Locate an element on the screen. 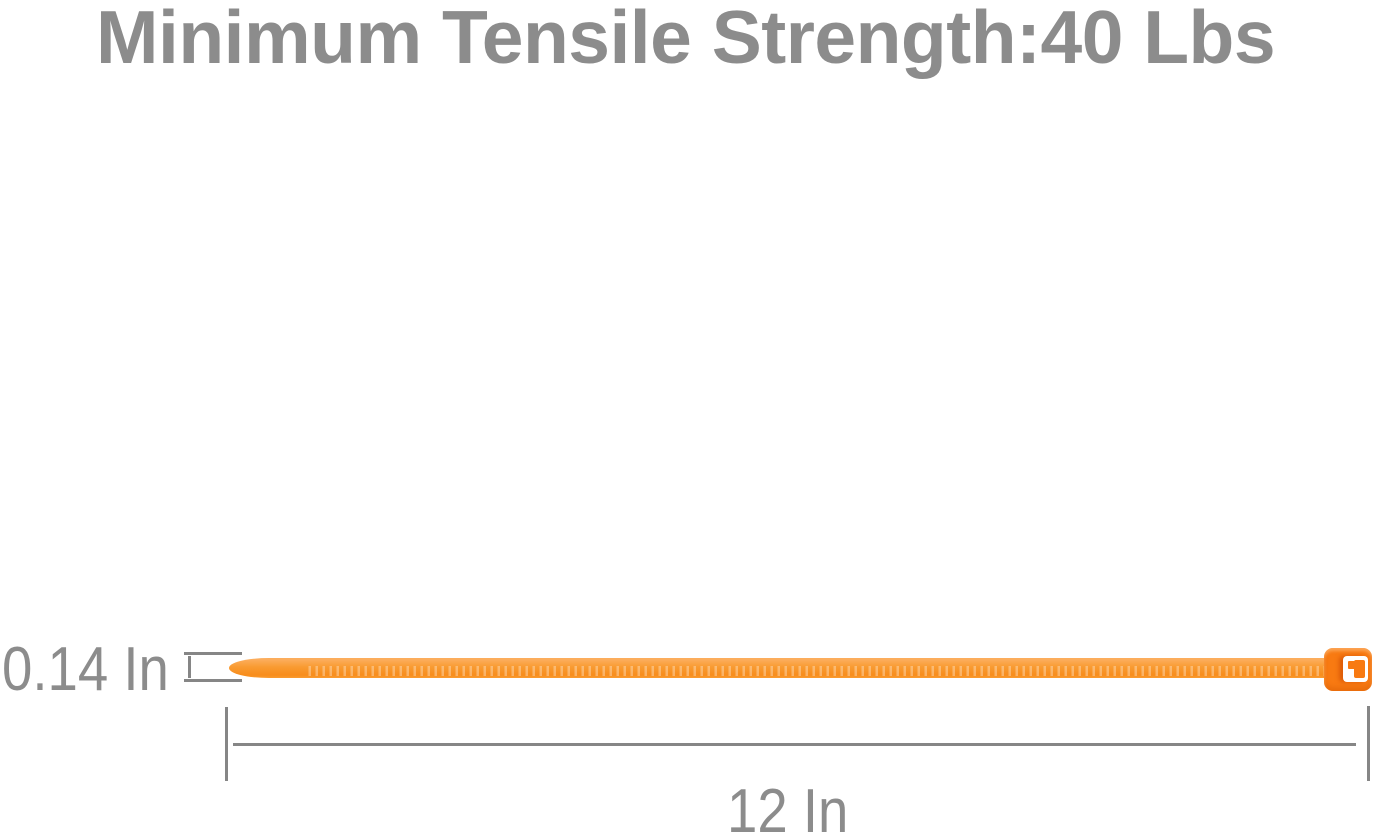 This screenshot has height=832, width=1373. length-dimension-label: 12 In is located at coordinates (788, 804).